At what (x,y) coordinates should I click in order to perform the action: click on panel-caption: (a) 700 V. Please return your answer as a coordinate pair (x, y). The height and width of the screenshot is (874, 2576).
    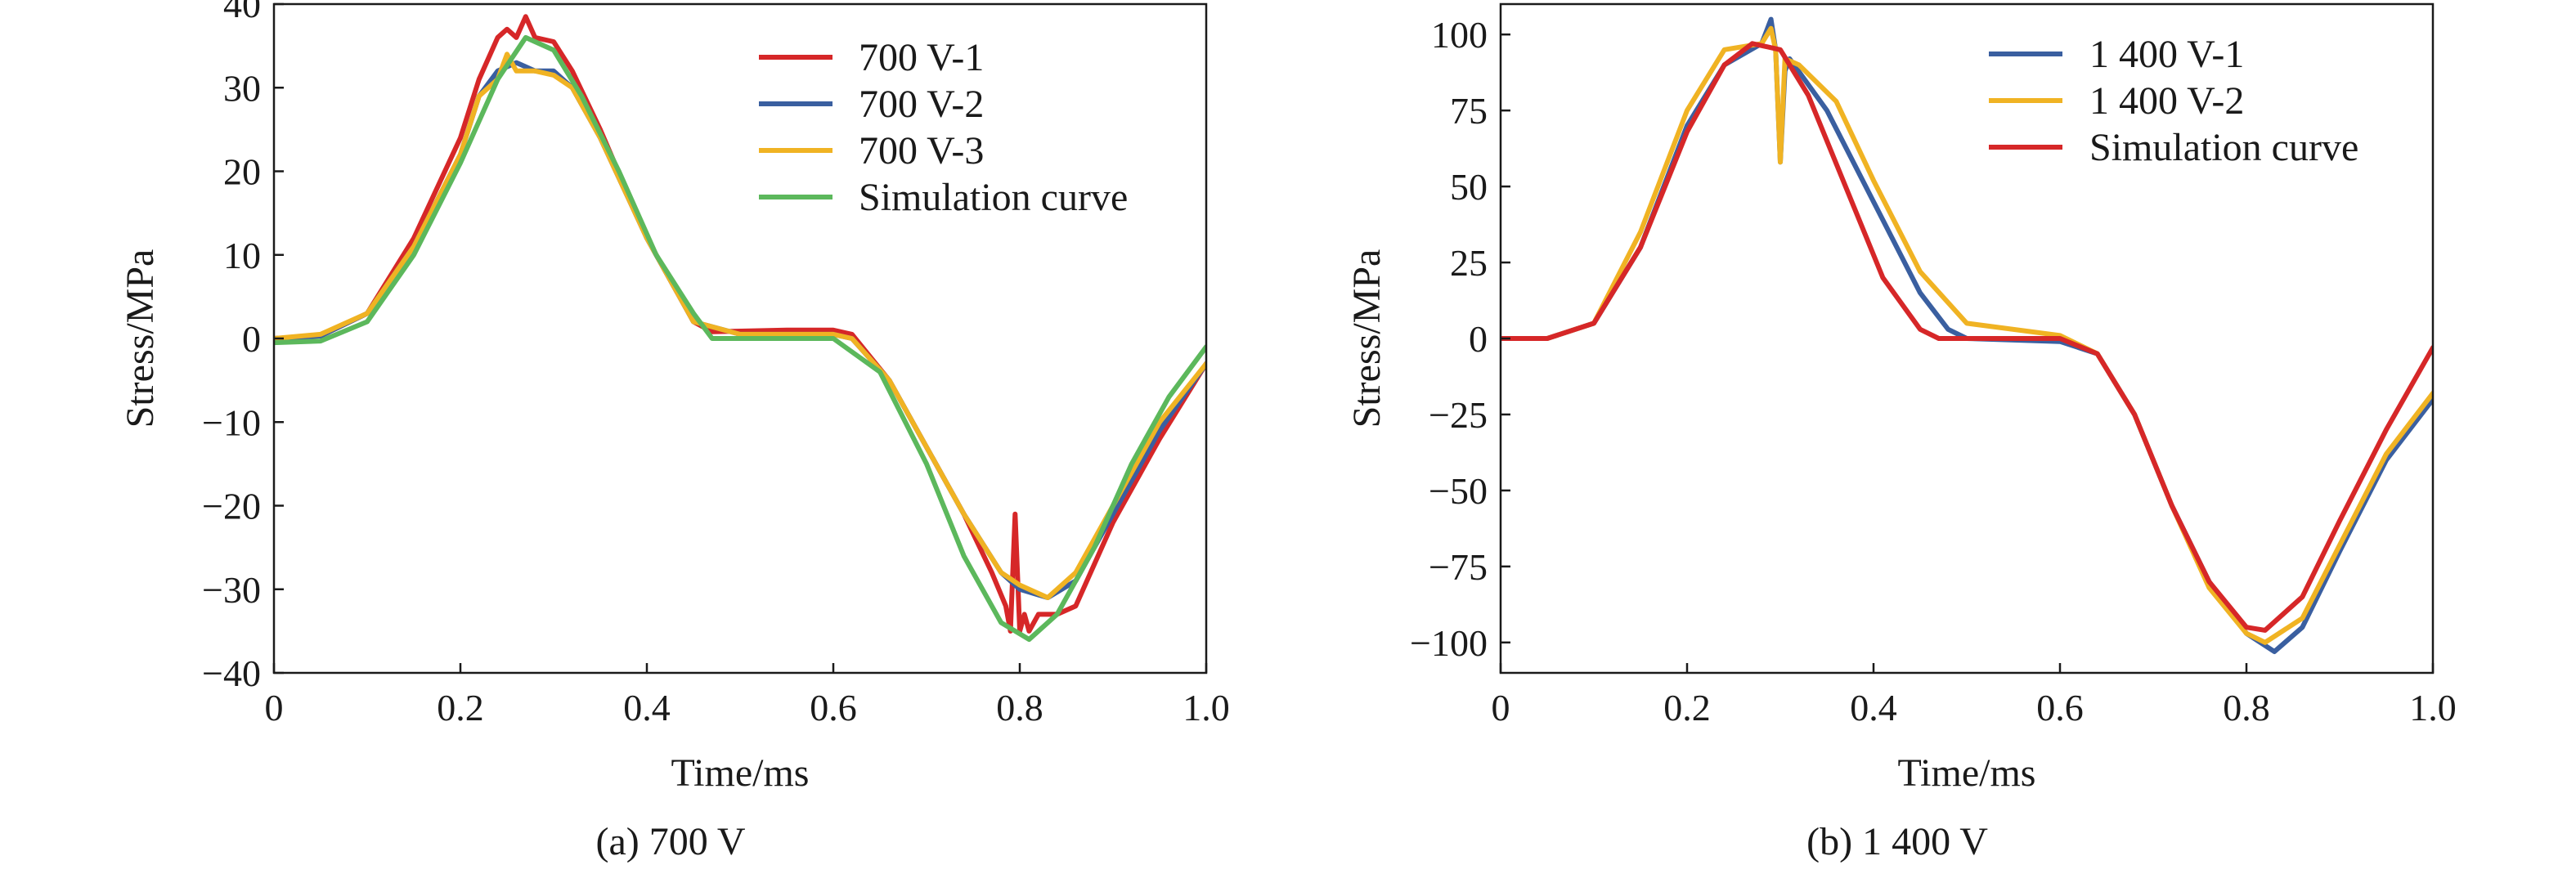
    Looking at the image, I should click on (670, 841).